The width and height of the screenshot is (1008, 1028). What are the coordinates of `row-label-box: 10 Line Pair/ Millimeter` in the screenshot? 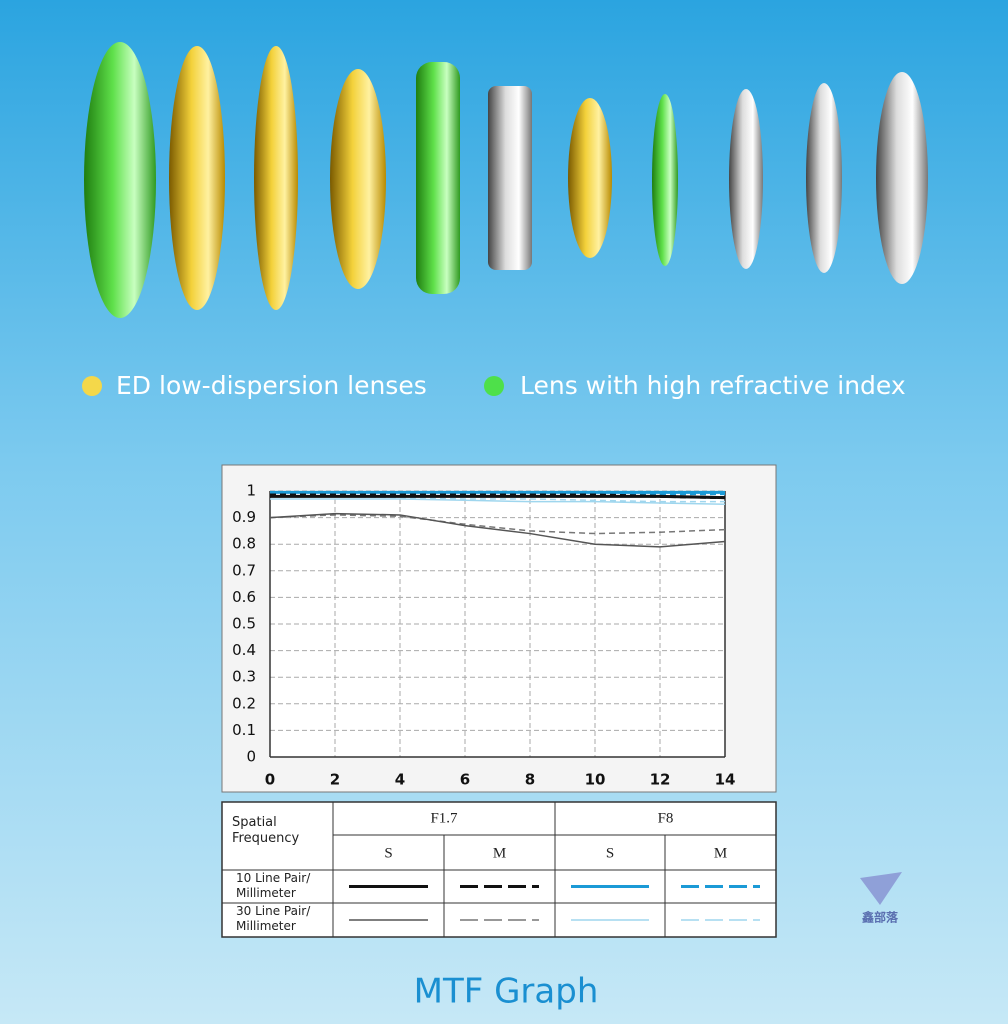 It's located at (273, 885).